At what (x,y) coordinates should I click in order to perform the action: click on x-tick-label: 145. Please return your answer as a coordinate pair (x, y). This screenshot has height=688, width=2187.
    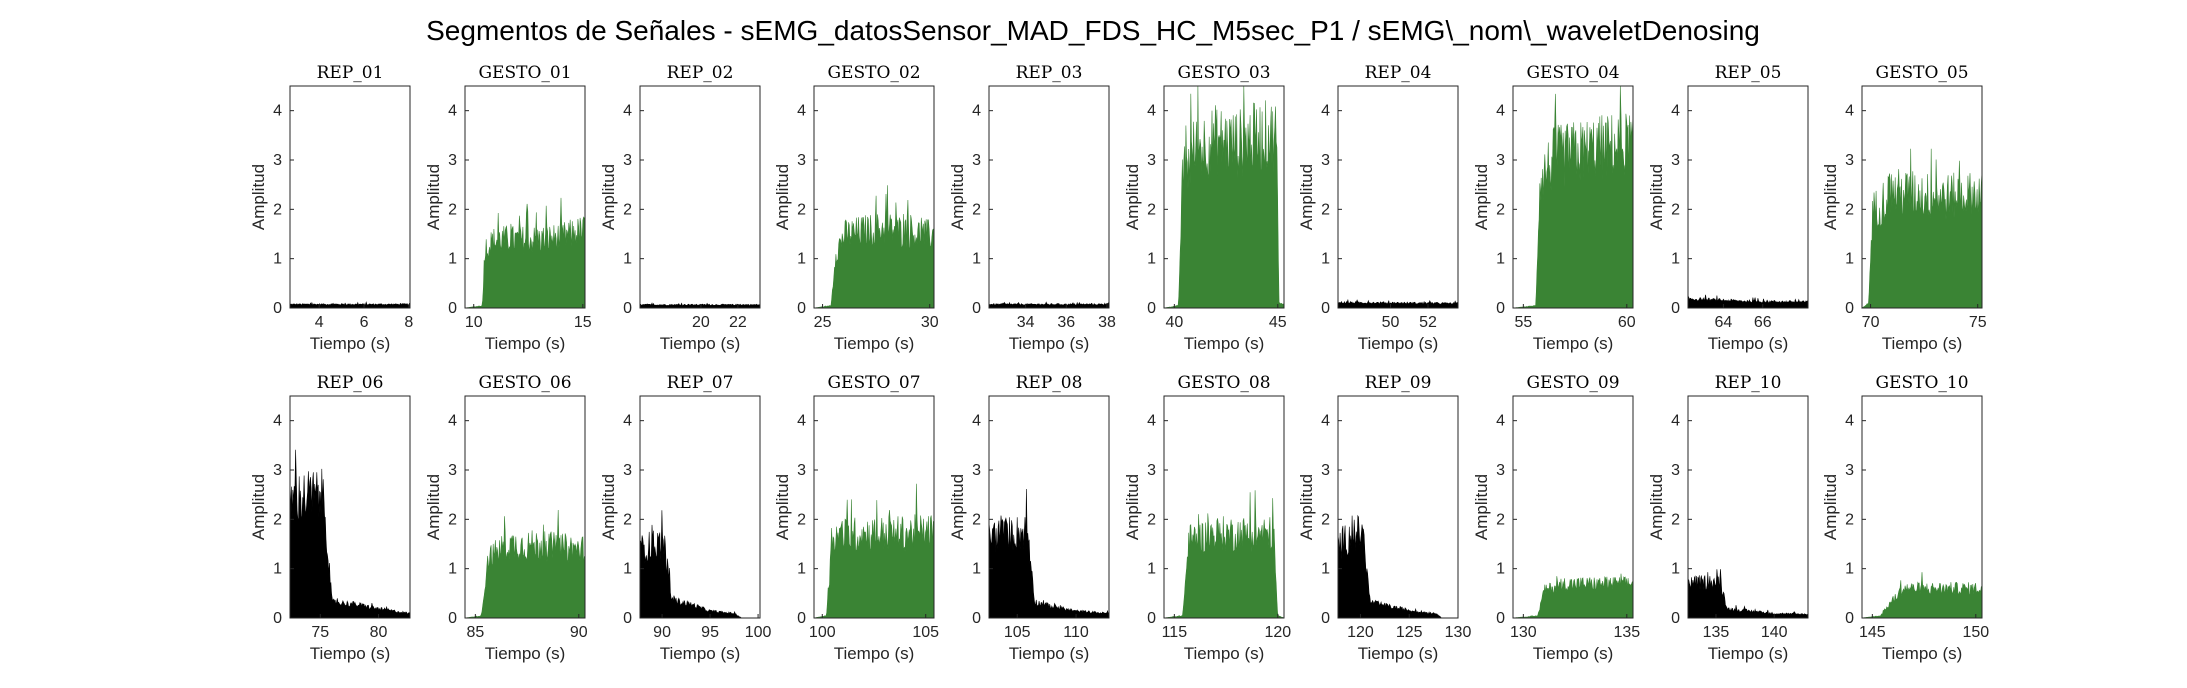
    Looking at the image, I should click on (1872, 632).